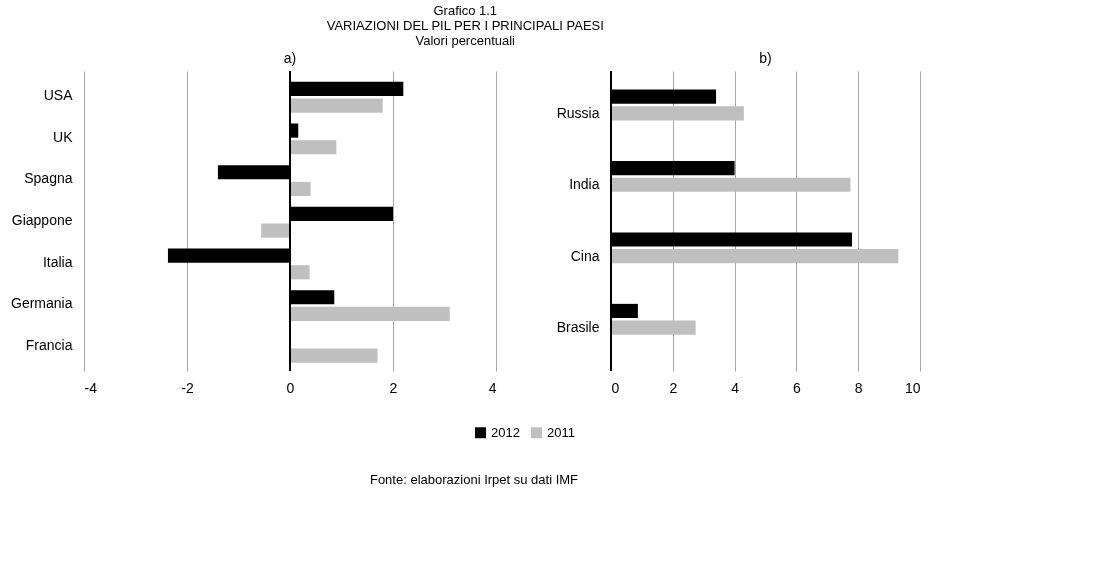 The height and width of the screenshot is (574, 1097). I want to click on x-tick-label: -2, so click(187, 387).